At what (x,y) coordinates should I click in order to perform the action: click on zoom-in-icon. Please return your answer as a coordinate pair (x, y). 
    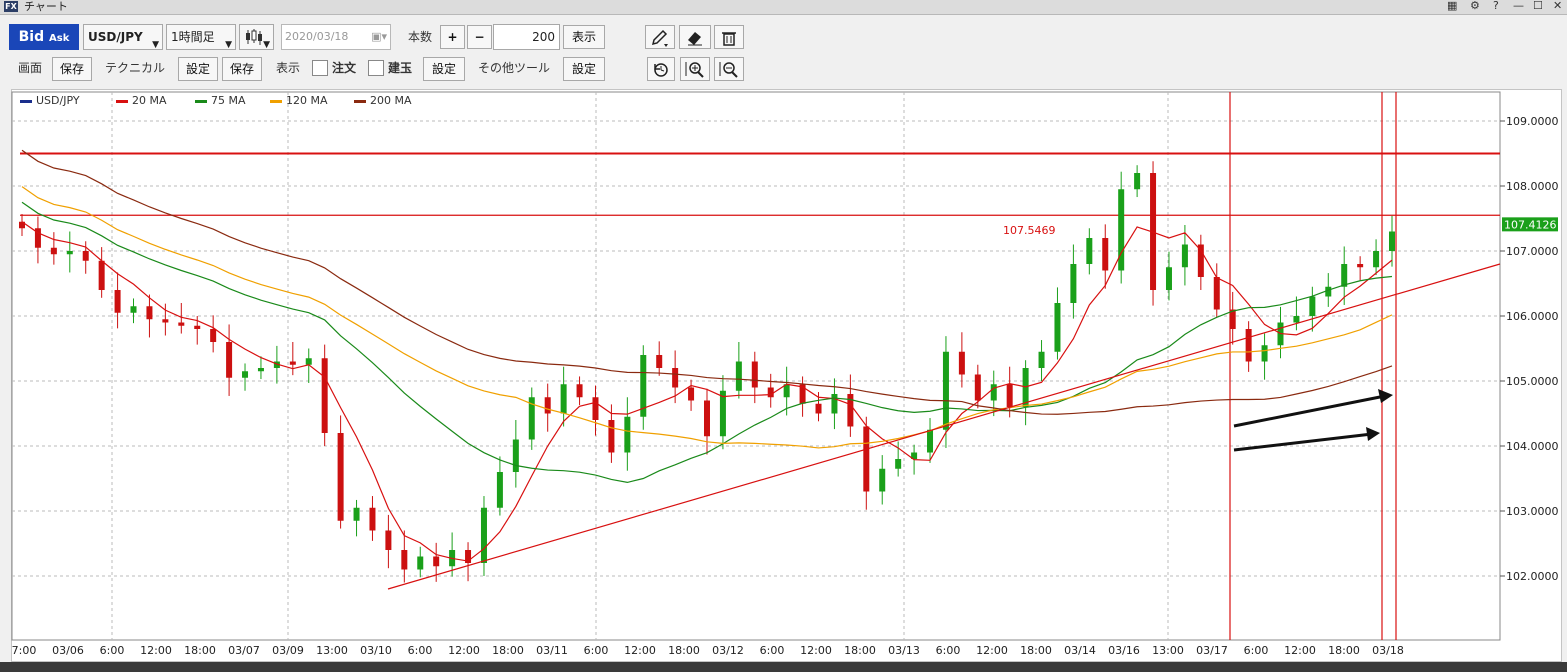
    Looking at the image, I should click on (694, 70).